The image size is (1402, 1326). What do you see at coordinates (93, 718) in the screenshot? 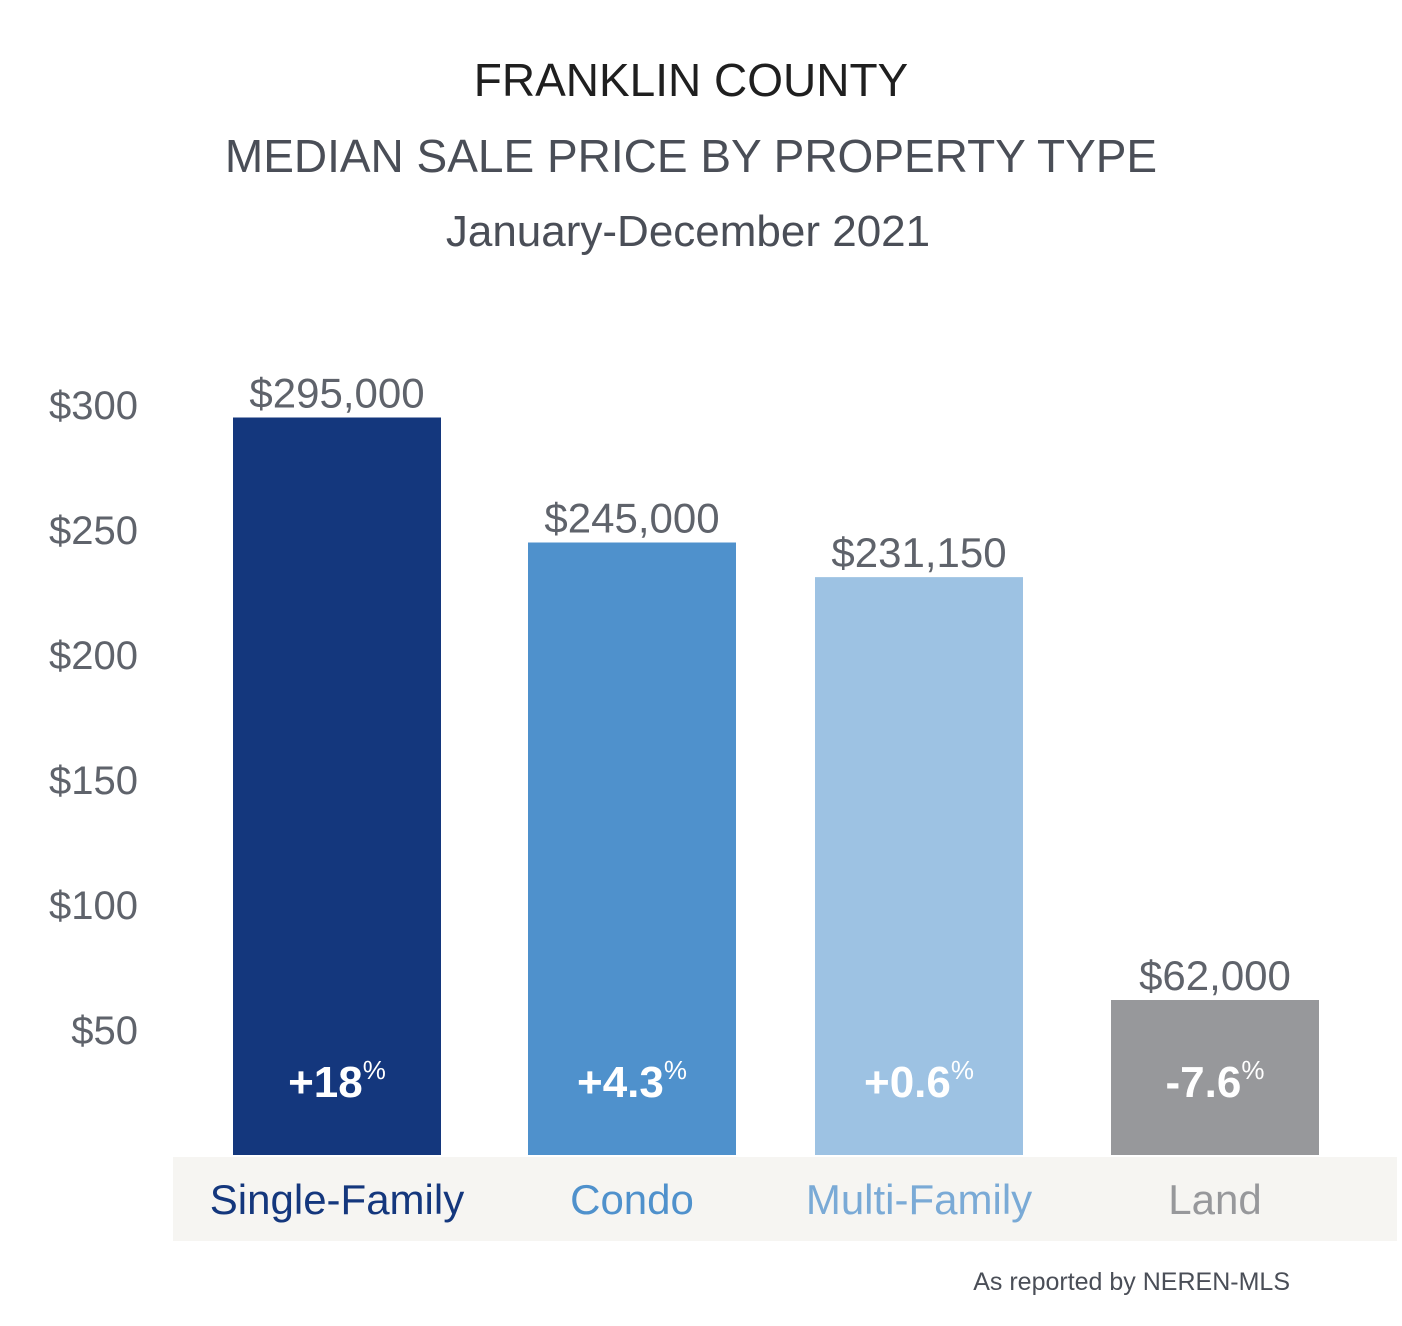
I see `y-axis: $50 $100 $150 $200 $250 $300` at bounding box center [93, 718].